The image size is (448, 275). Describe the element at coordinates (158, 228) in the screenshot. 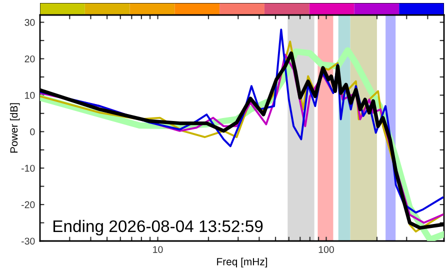

I see `annotation: Ending 2026-08-04 13:52:59` at that location.